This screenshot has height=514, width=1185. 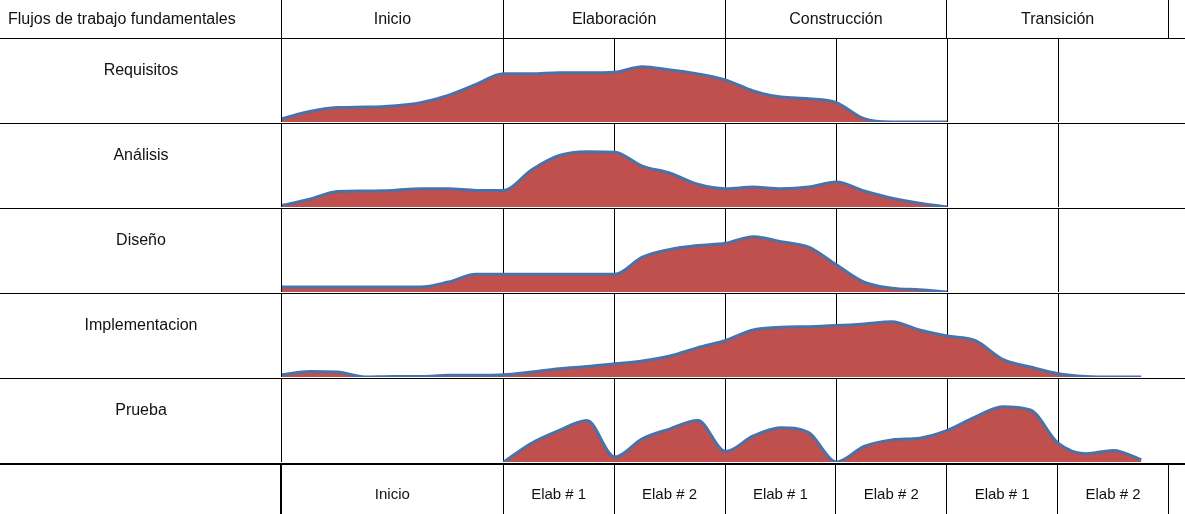 I want to click on text: Construcción, so click(x=836, y=19).